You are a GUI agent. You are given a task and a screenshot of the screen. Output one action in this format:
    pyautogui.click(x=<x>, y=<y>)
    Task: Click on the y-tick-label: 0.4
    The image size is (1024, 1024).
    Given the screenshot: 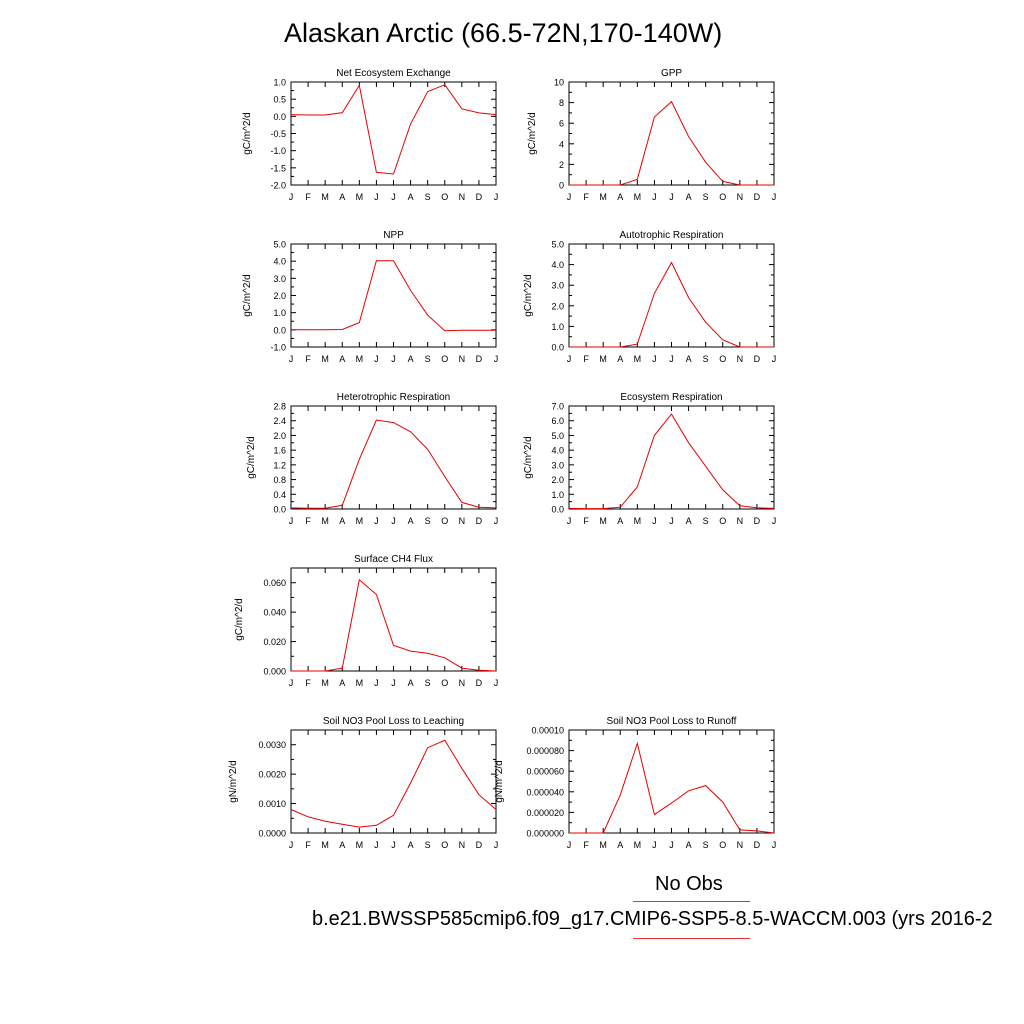 What is the action you would take?
    pyautogui.click(x=279, y=495)
    